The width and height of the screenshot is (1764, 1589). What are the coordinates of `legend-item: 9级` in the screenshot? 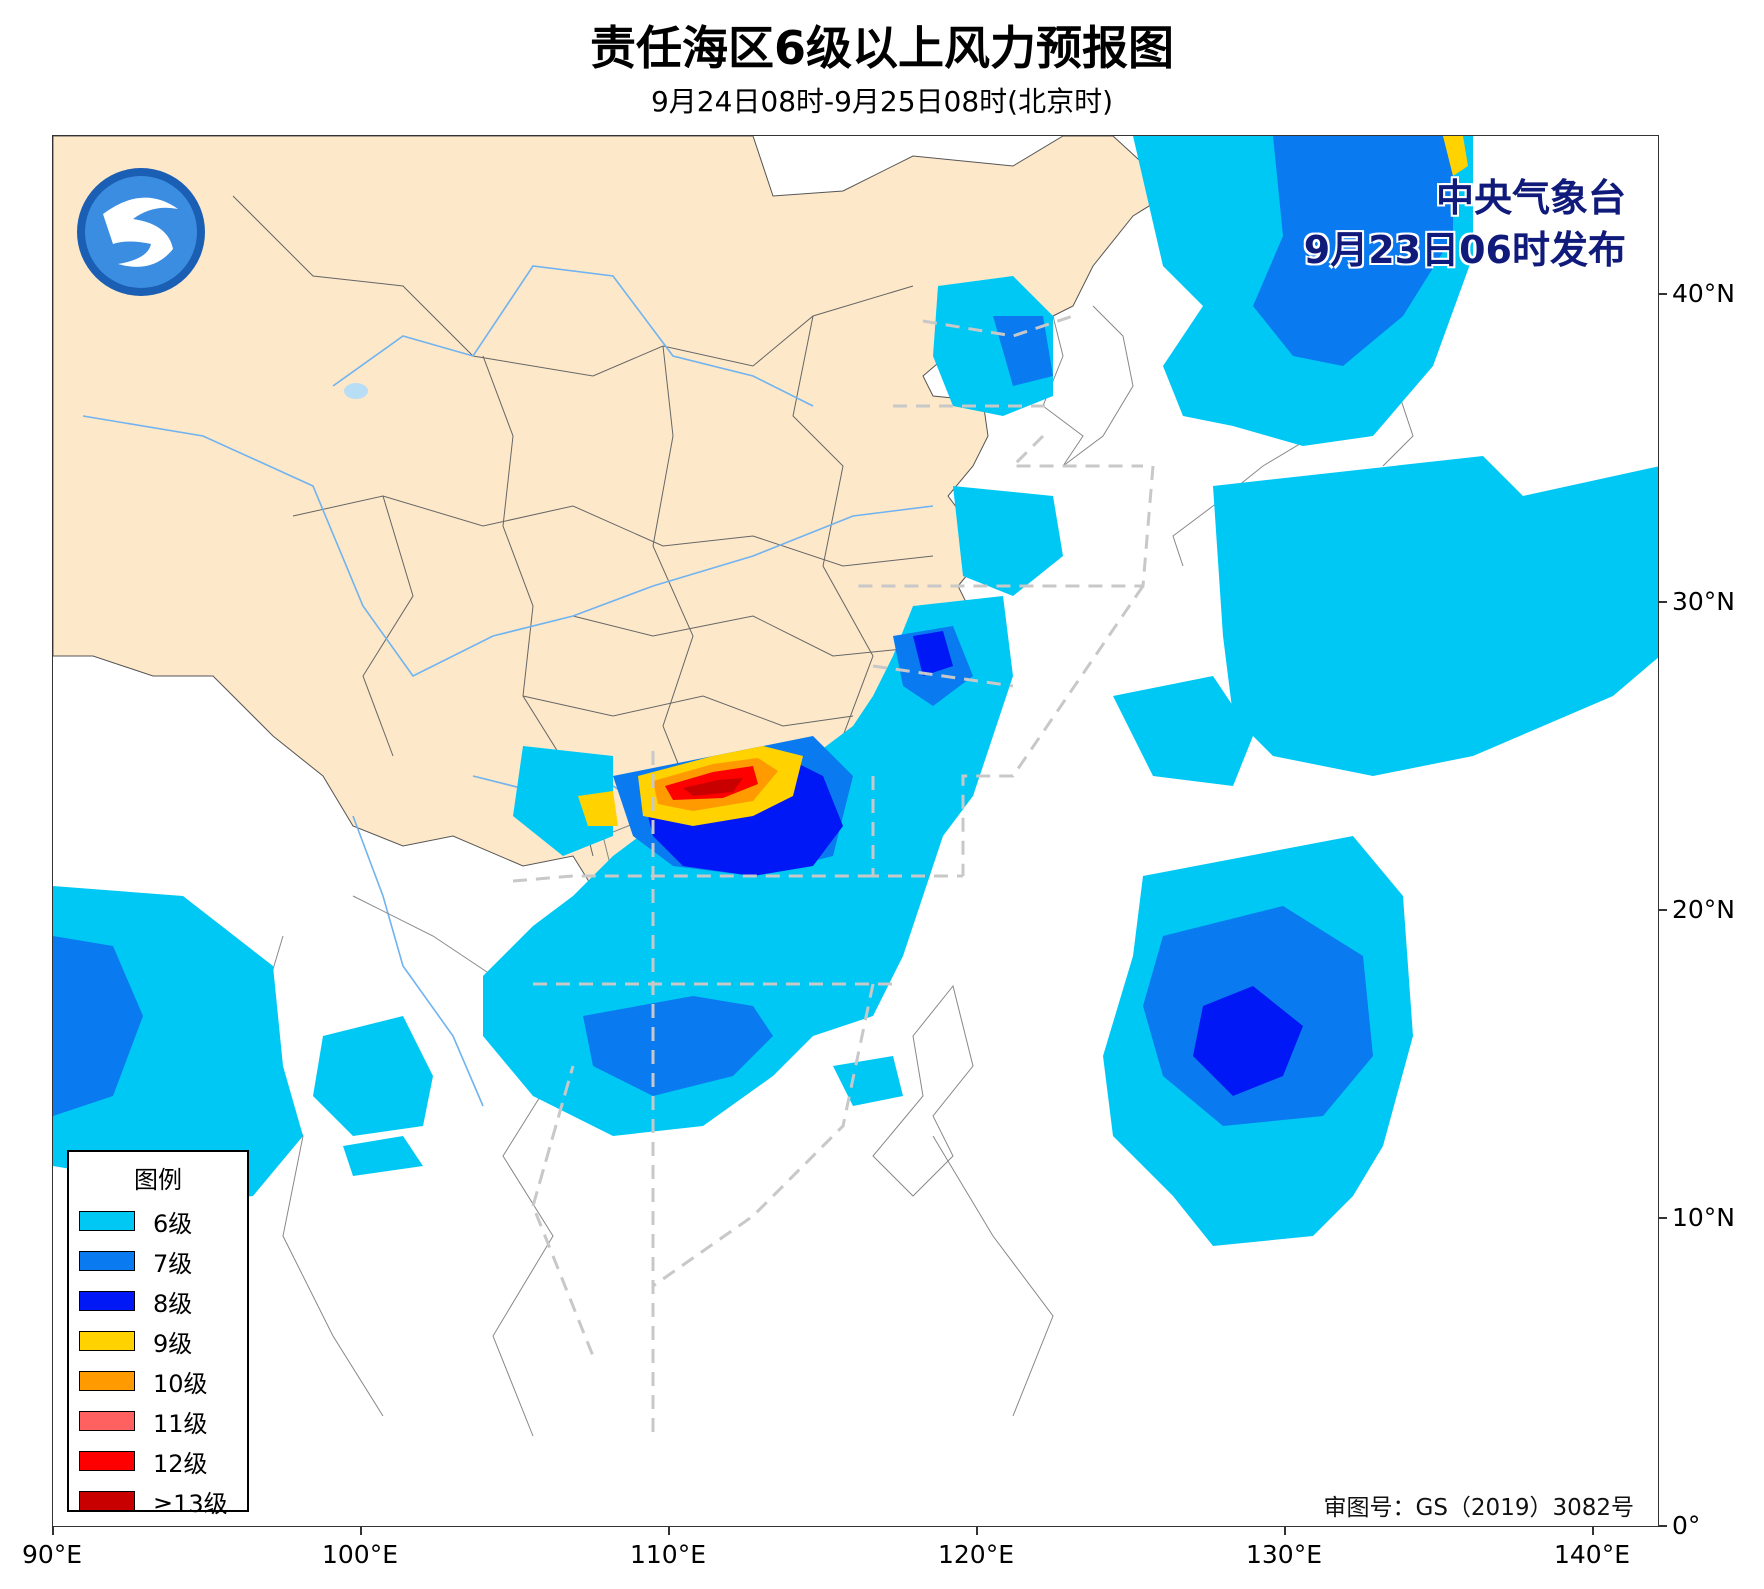 It's located at (158, 1341).